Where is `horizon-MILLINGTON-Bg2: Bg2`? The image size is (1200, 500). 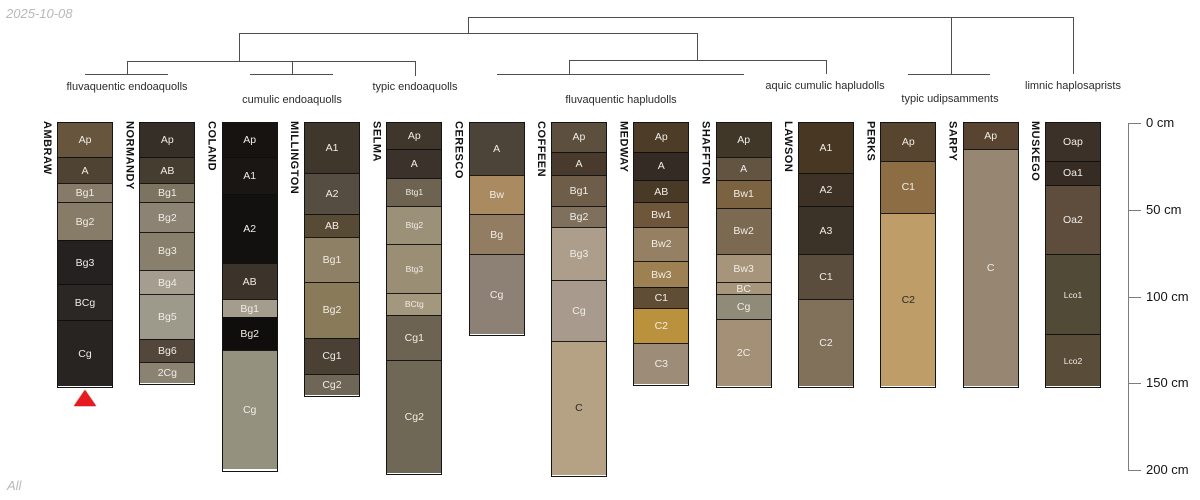 horizon-MILLINGTON-Bg2: Bg2 is located at coordinates (331, 310).